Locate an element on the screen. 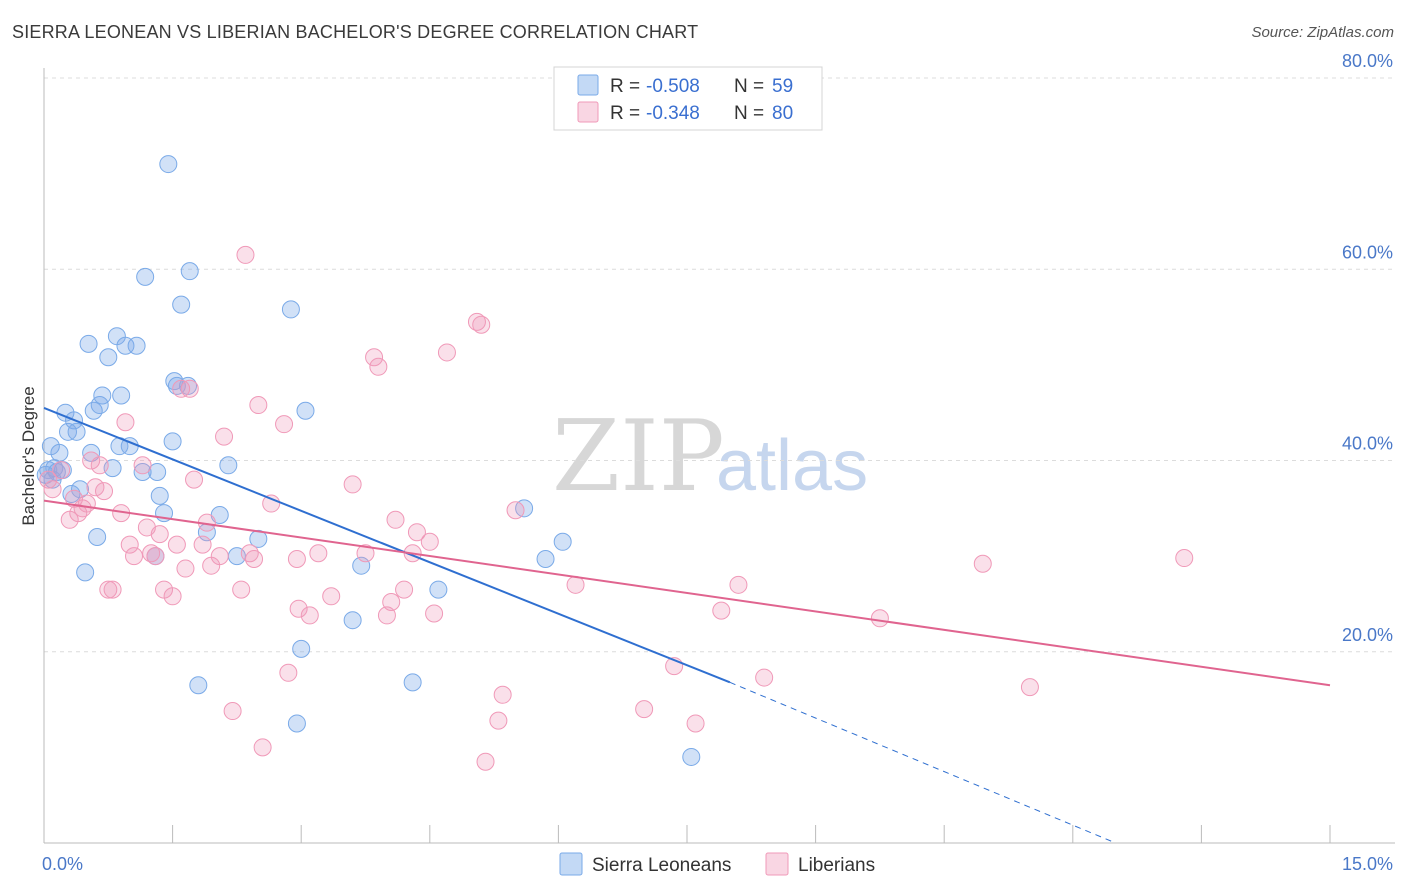  bottom-legend-swatch-liberians is located at coordinates (777, 864).